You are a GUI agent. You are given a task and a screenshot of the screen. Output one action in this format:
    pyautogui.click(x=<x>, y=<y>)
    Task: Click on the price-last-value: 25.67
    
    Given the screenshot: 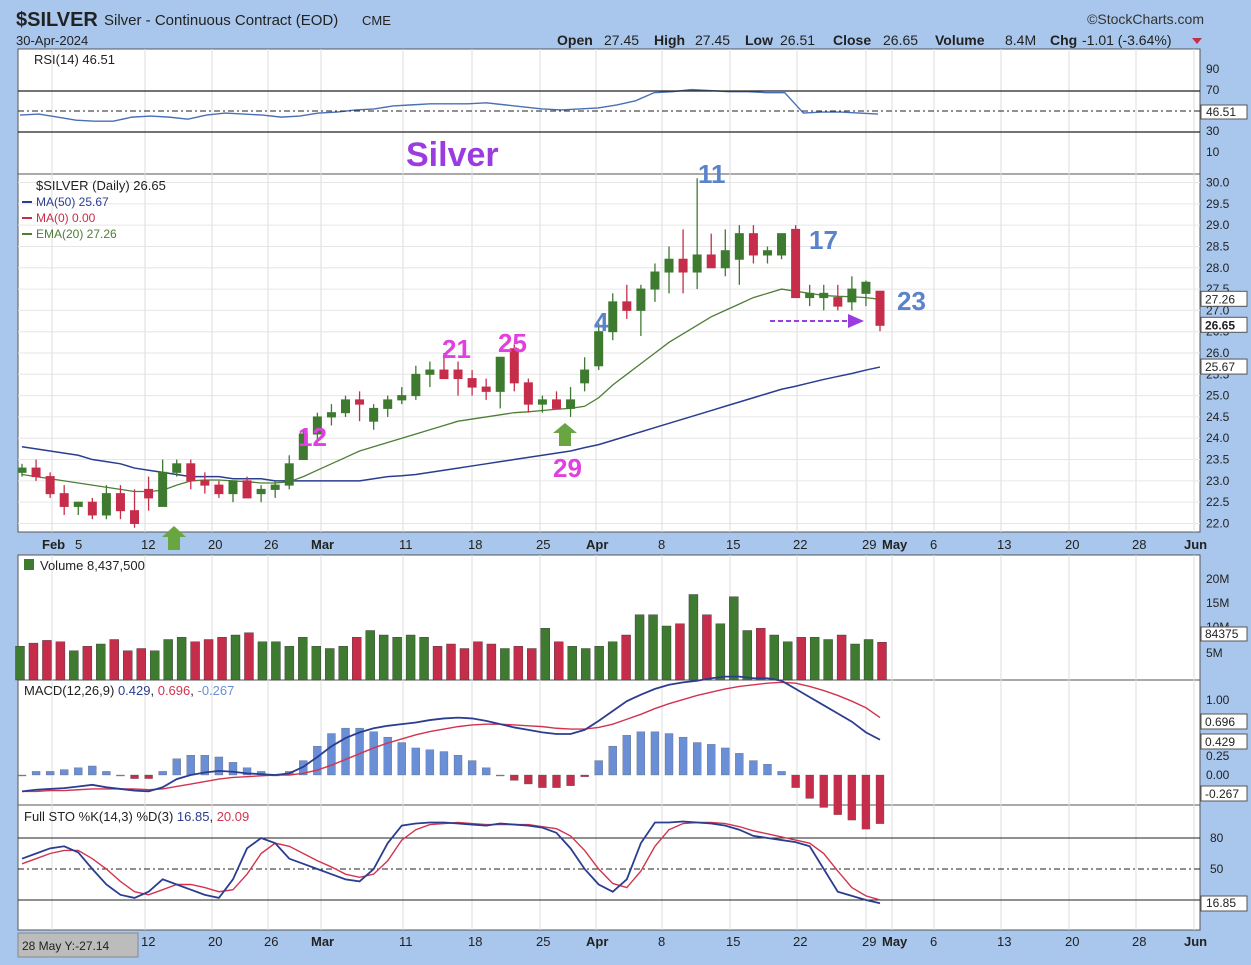 What is the action you would take?
    pyautogui.click(x=1220, y=367)
    